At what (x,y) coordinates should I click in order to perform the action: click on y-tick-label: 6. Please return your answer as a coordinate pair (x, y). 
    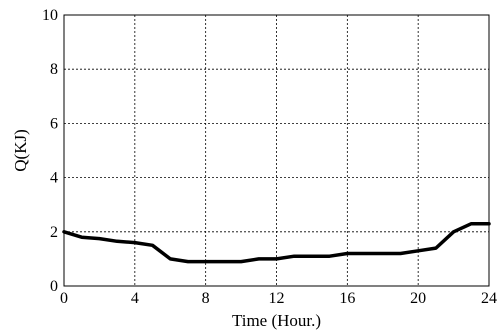
    Looking at the image, I should click on (54, 123).